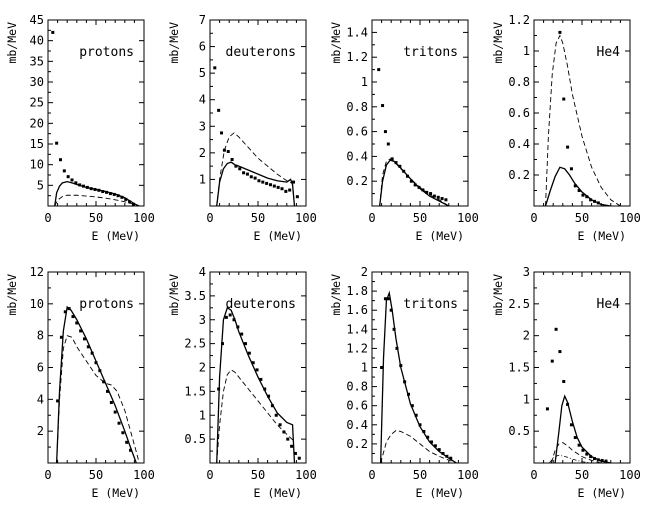 The width and height of the screenshot is (664, 505). What do you see at coordinates (357, 107) in the screenshot?
I see `y-tick-label: 0.8` at bounding box center [357, 107].